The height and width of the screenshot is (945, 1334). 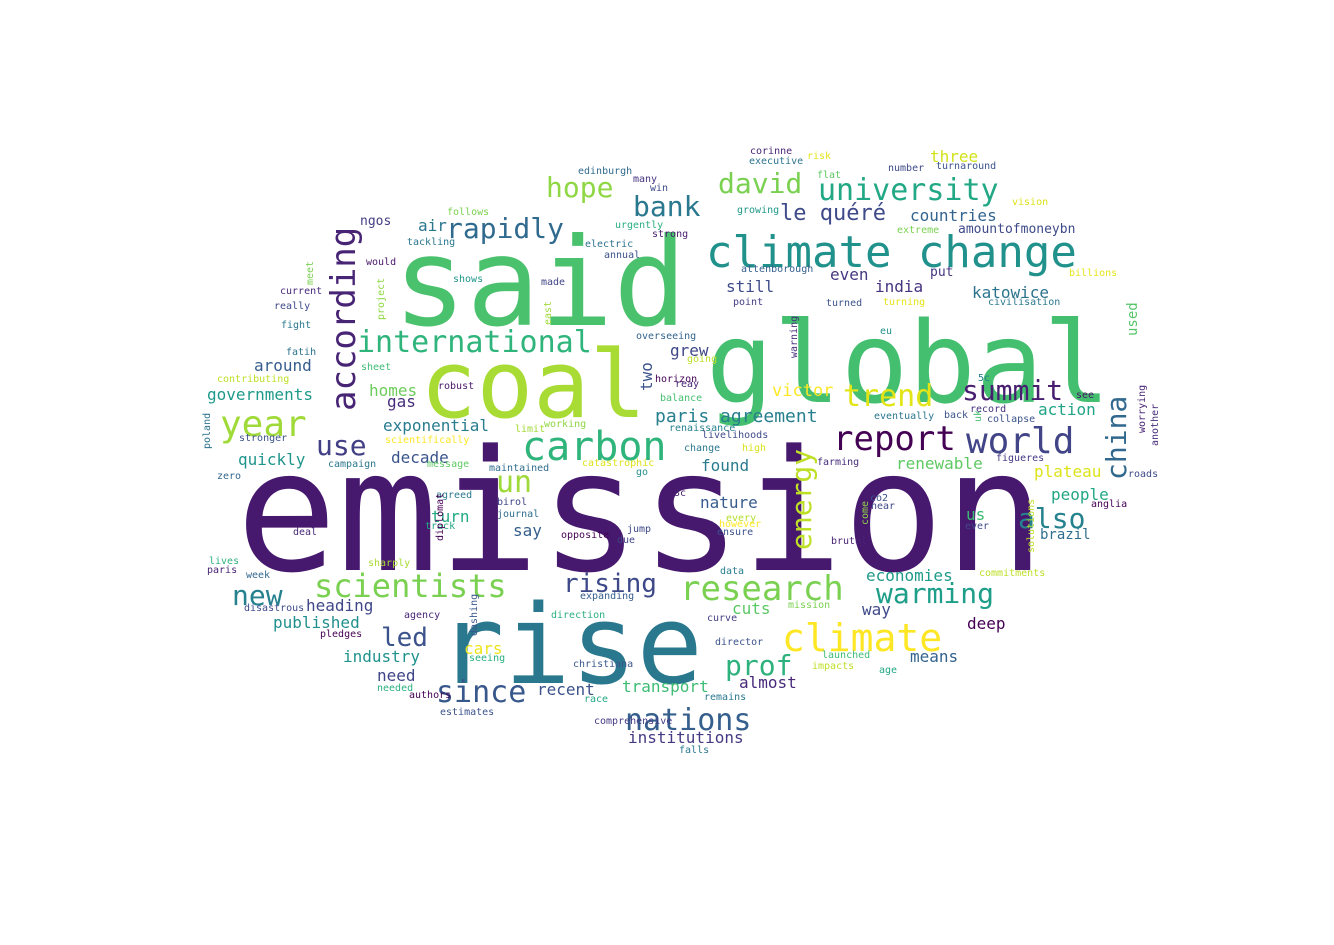 What do you see at coordinates (954, 156) in the screenshot?
I see `word-three: three` at bounding box center [954, 156].